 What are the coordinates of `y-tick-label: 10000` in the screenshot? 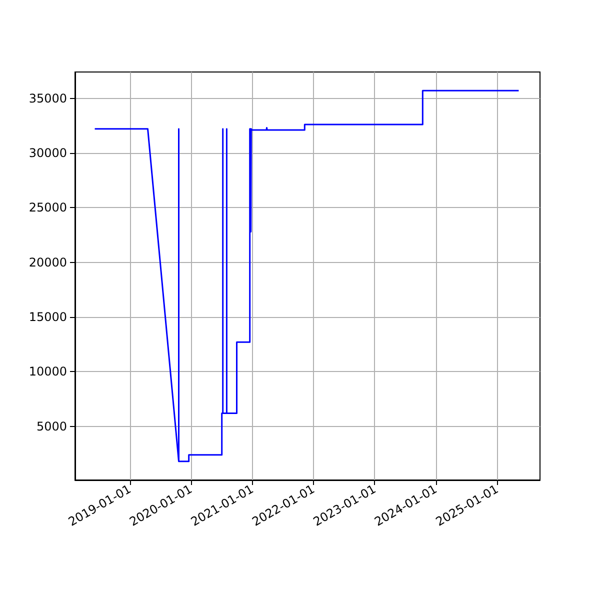 It's located at (47, 371).